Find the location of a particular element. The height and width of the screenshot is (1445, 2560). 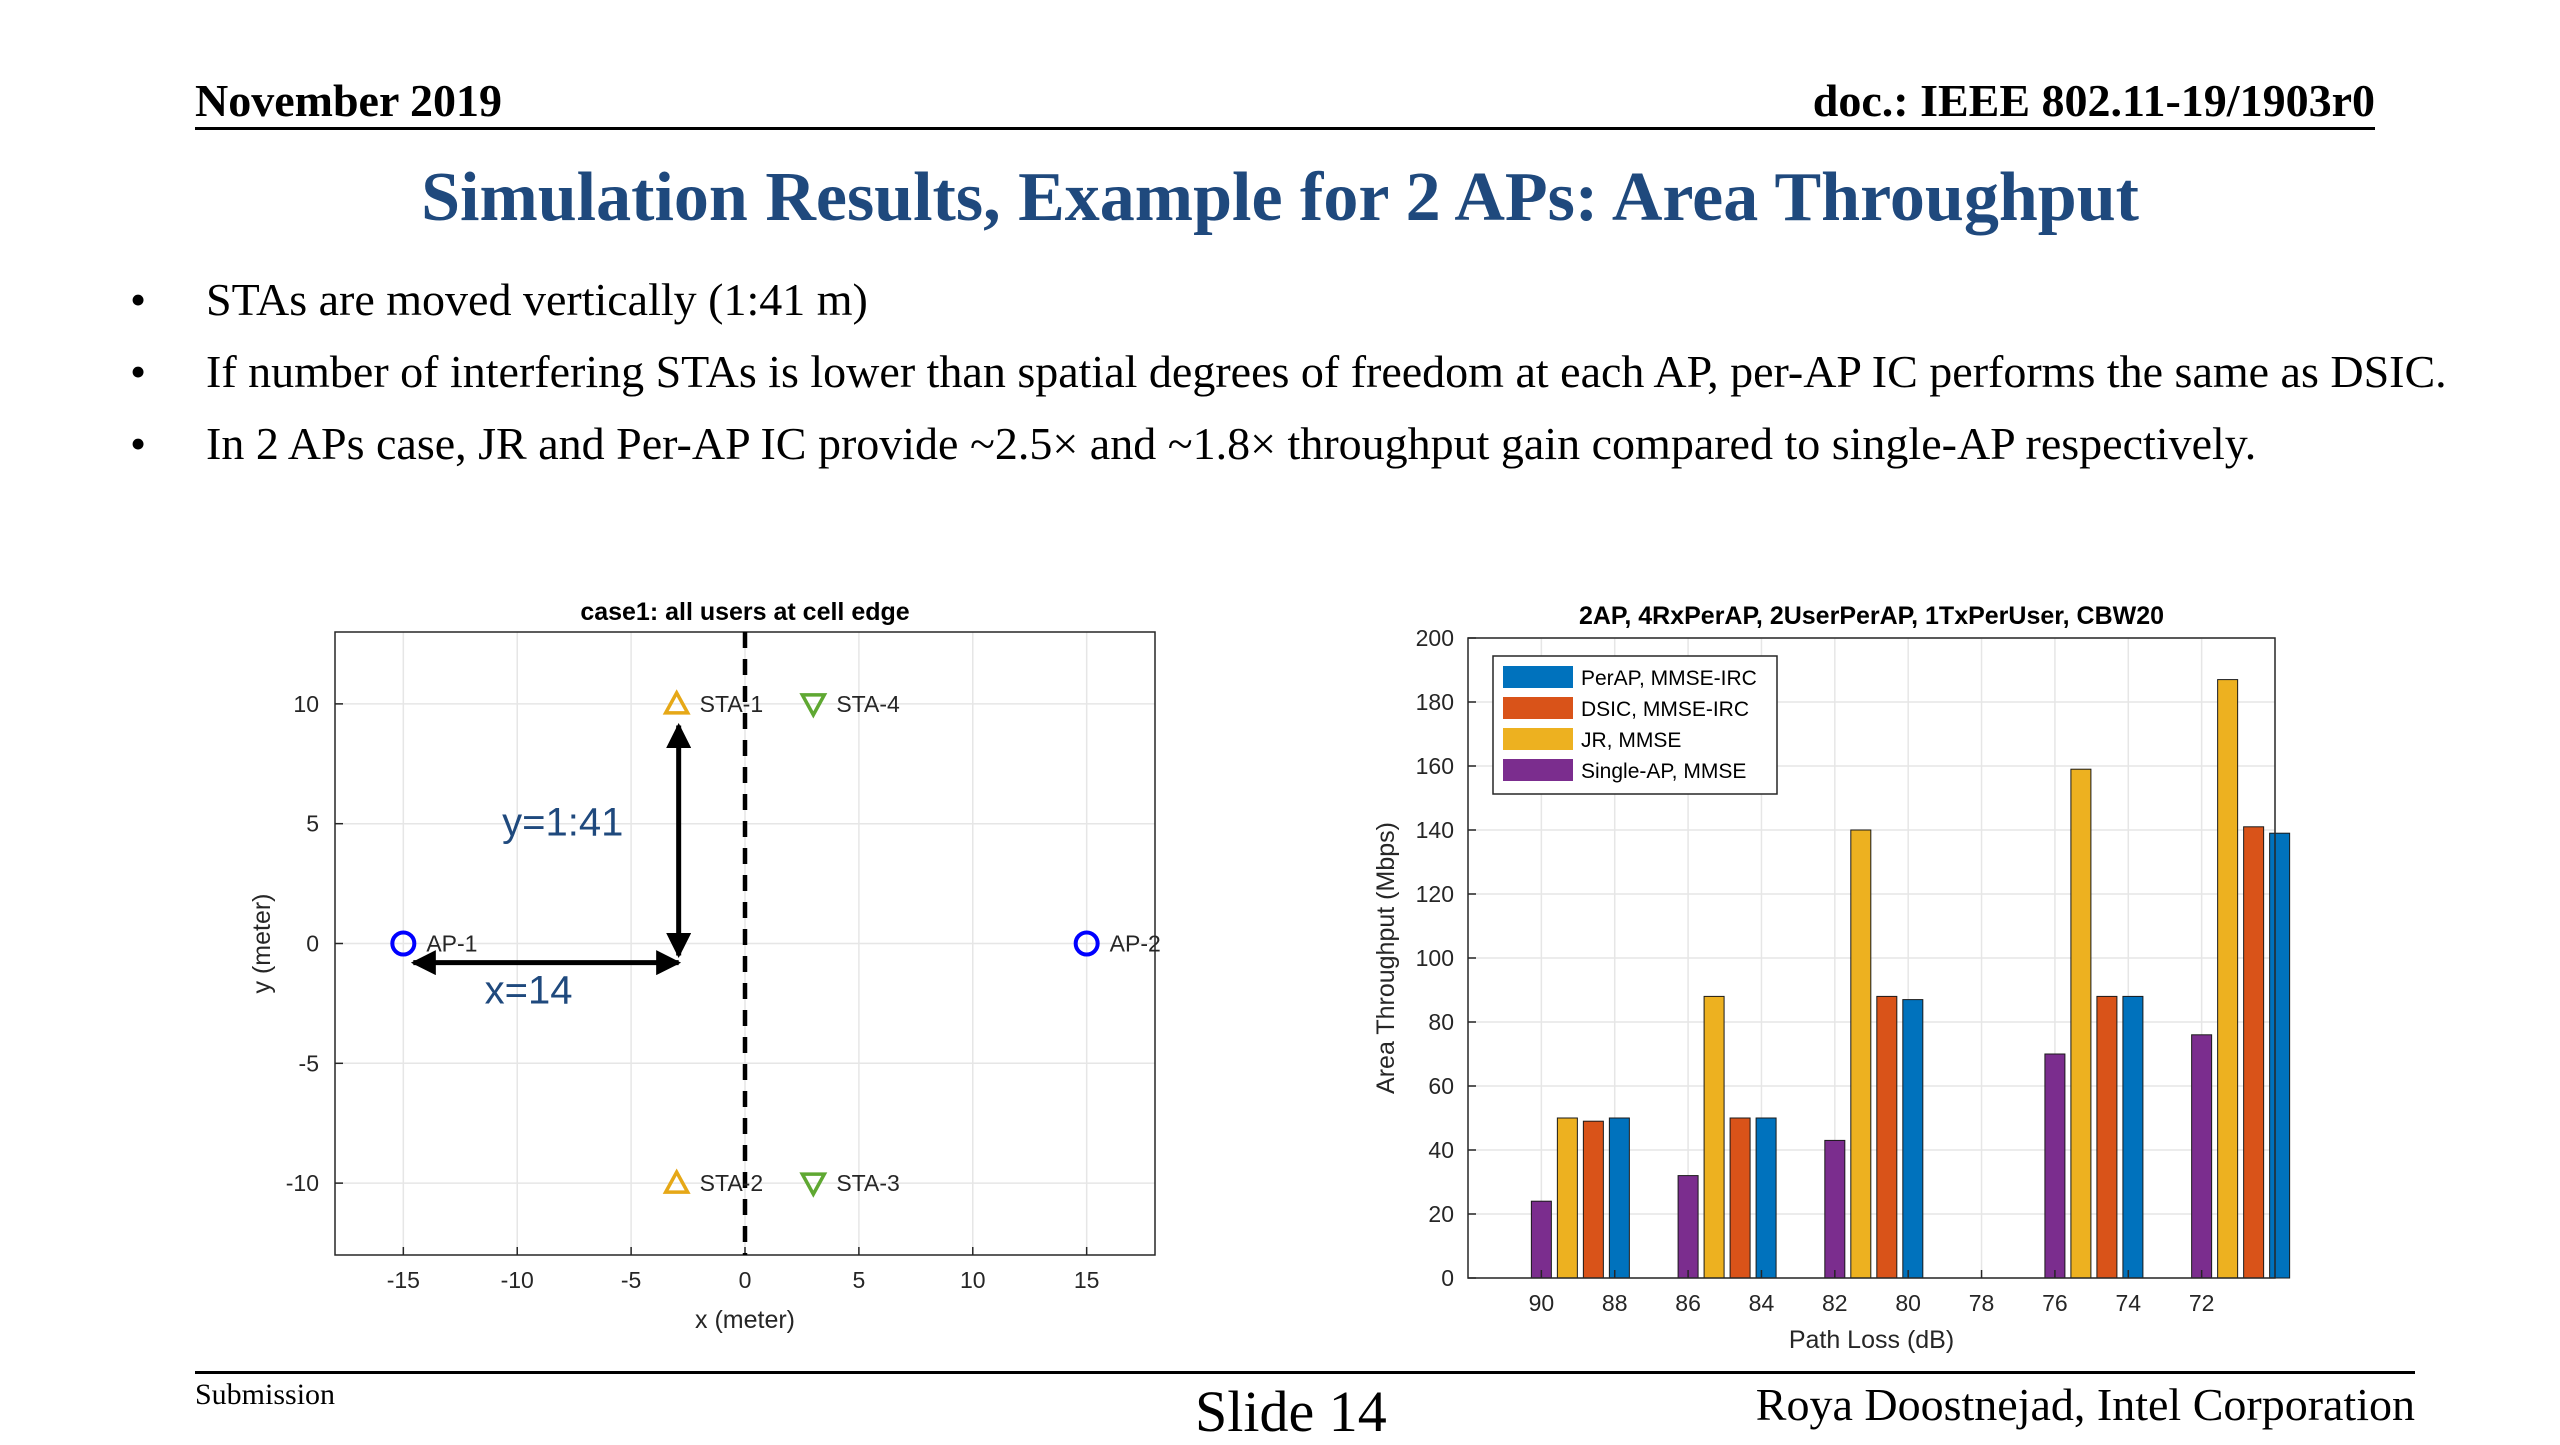

x-tick-label: 82 is located at coordinates (1835, 1303).